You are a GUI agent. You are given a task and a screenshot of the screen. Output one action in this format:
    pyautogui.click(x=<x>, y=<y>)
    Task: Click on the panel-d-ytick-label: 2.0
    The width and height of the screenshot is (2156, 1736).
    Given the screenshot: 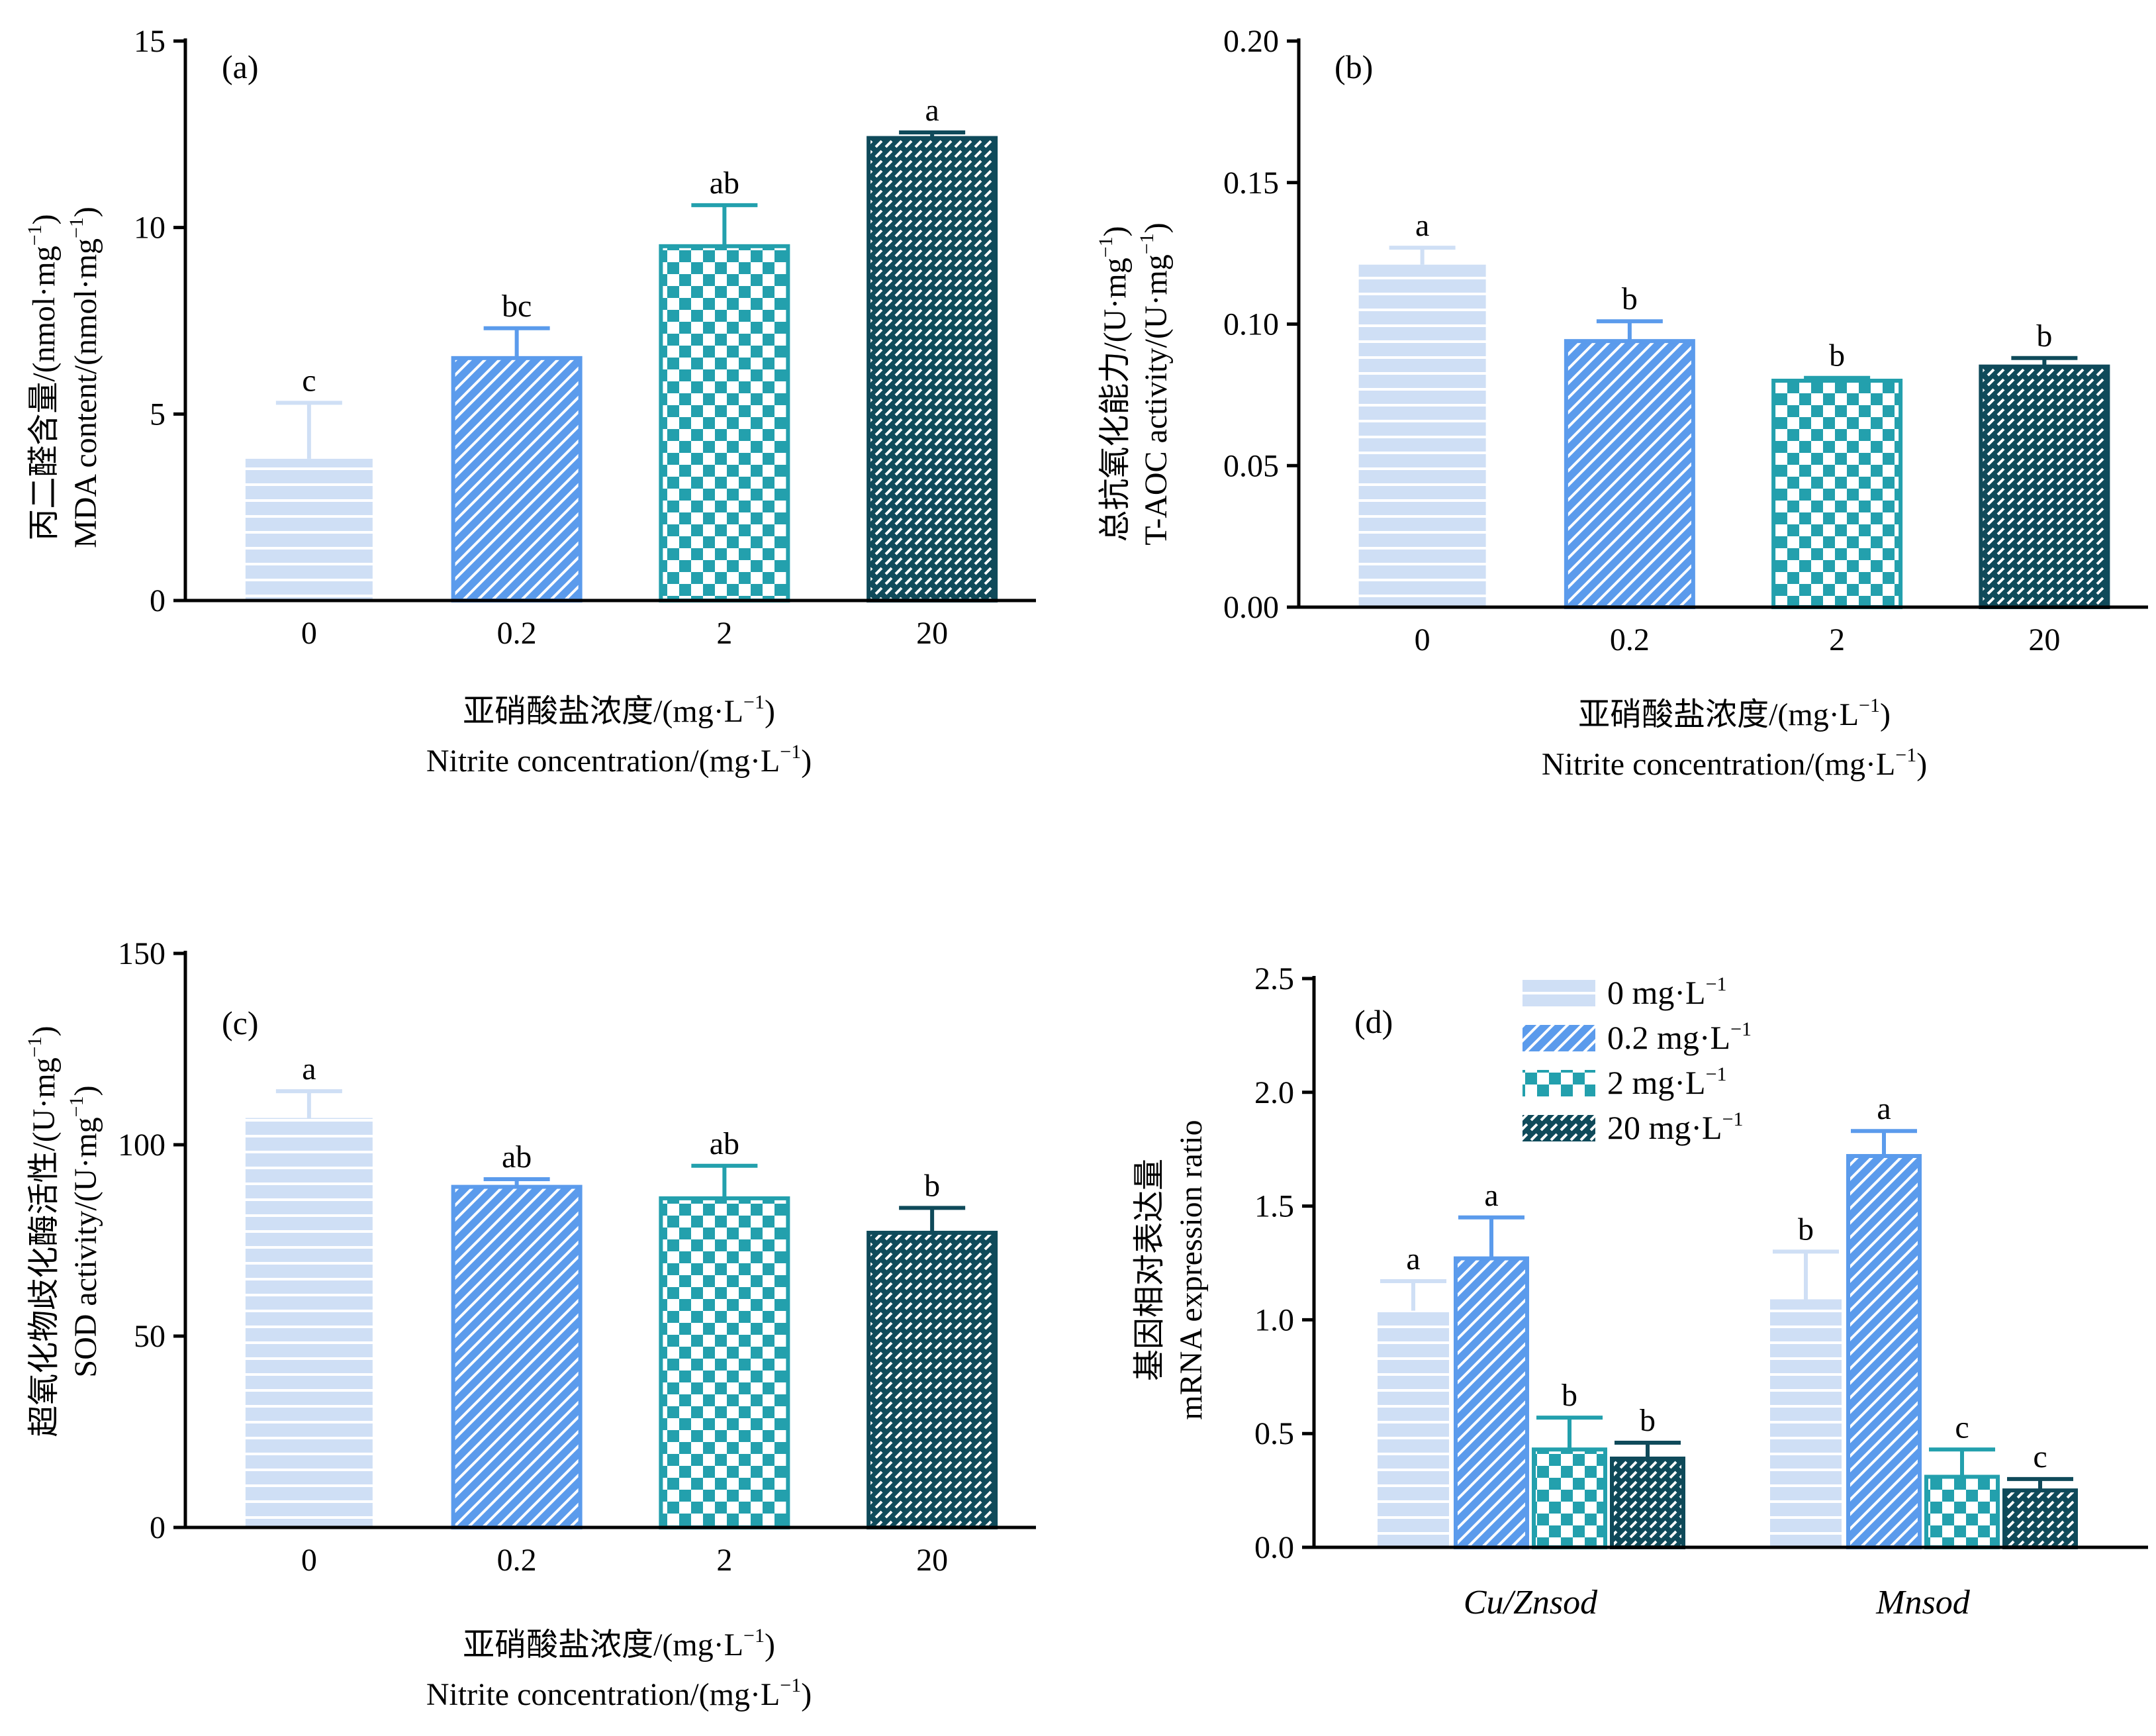 What is the action you would take?
    pyautogui.click(x=1274, y=1092)
    